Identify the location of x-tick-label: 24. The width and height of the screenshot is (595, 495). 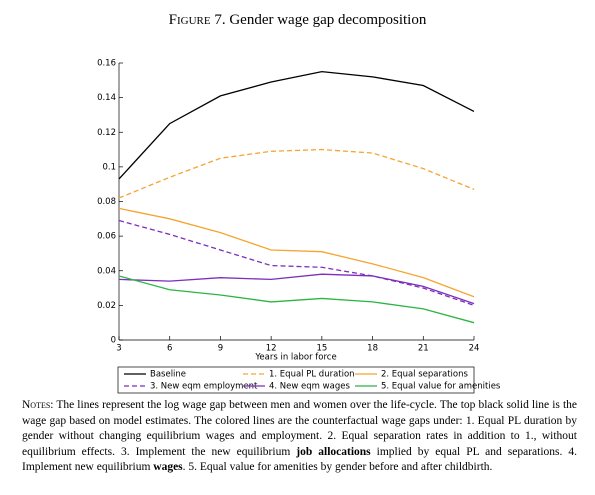
(474, 349).